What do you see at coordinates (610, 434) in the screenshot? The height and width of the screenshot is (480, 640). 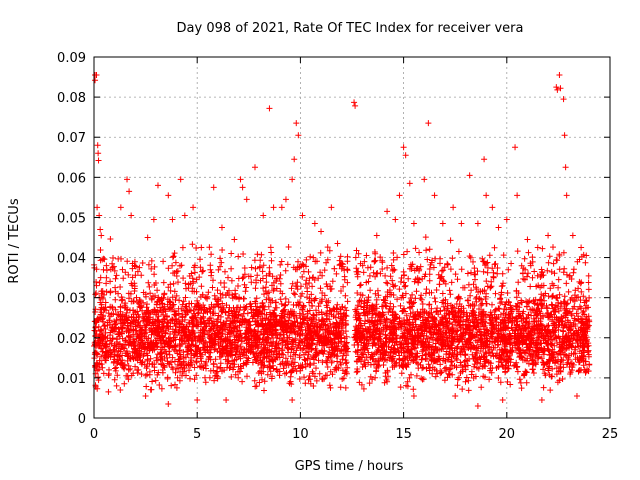 I see `x-tick-label: 25` at bounding box center [610, 434].